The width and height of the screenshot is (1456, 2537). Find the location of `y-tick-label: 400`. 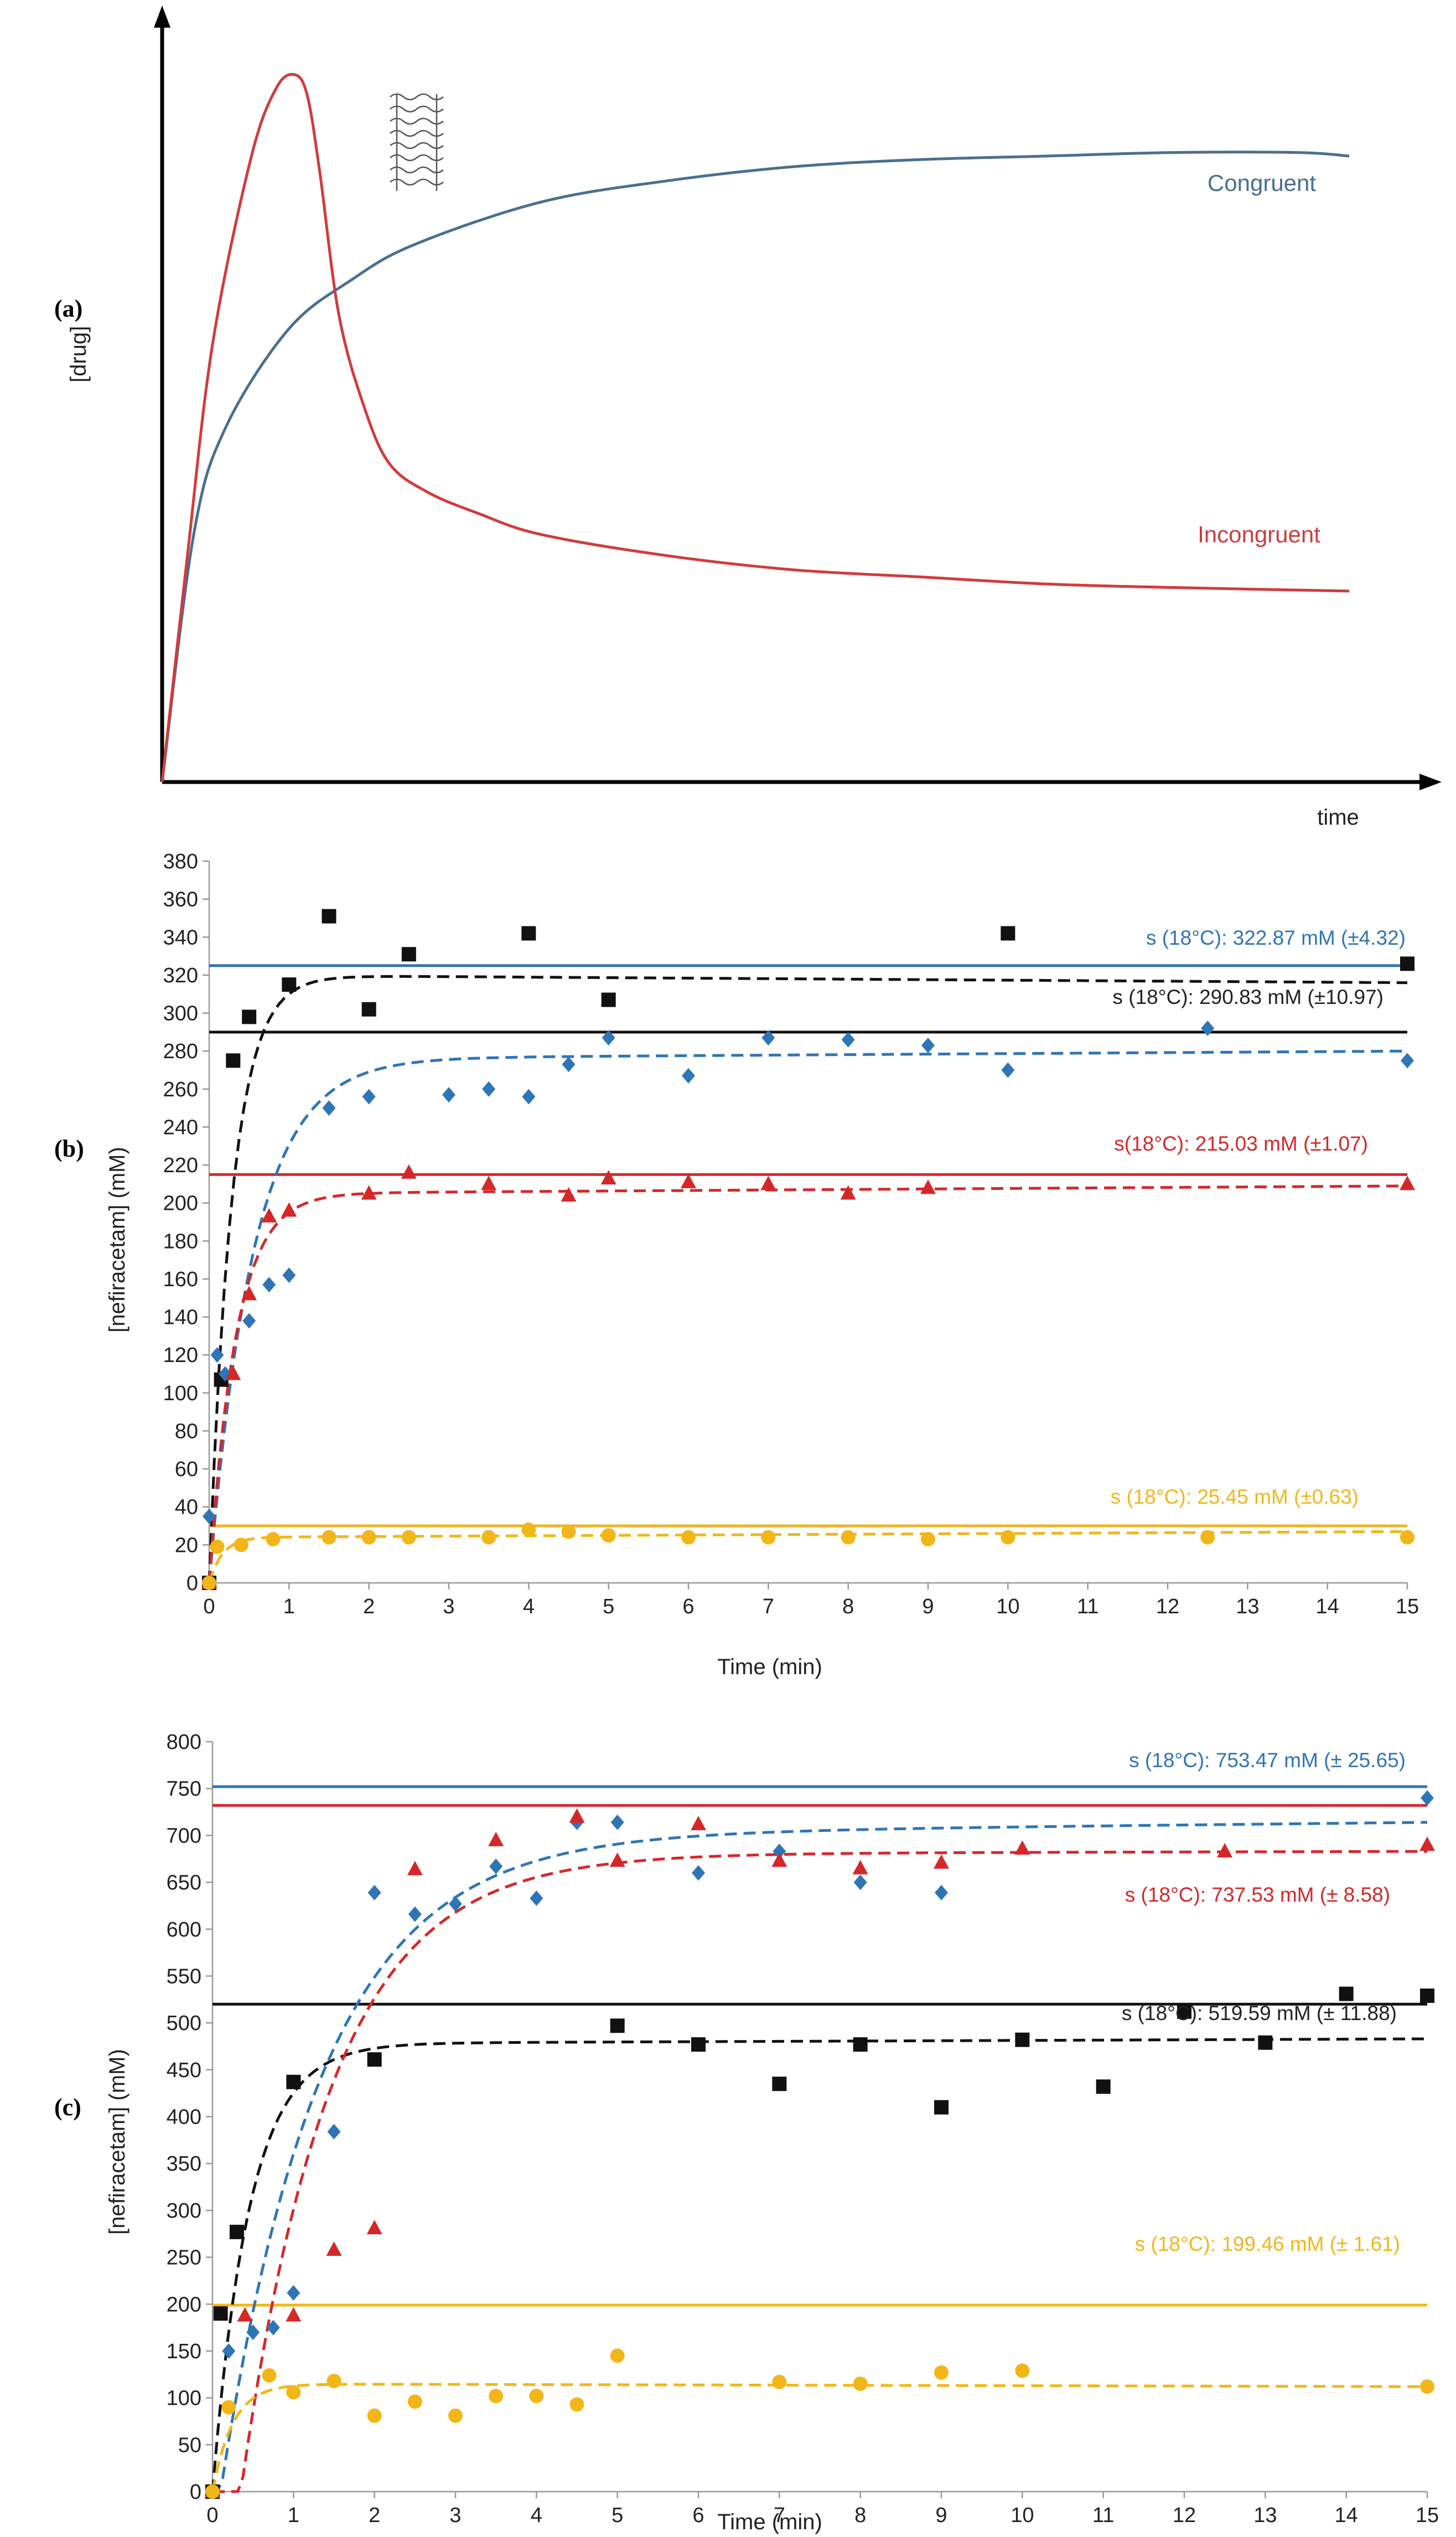

y-tick-label: 400 is located at coordinates (184, 2117).